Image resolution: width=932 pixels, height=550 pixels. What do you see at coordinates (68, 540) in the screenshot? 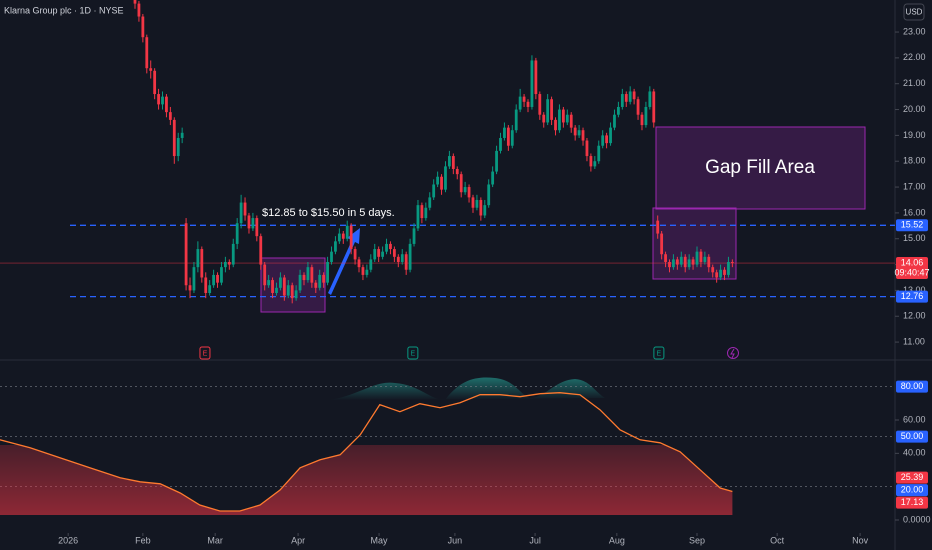
I see `x-tick-label: 2026` at bounding box center [68, 540].